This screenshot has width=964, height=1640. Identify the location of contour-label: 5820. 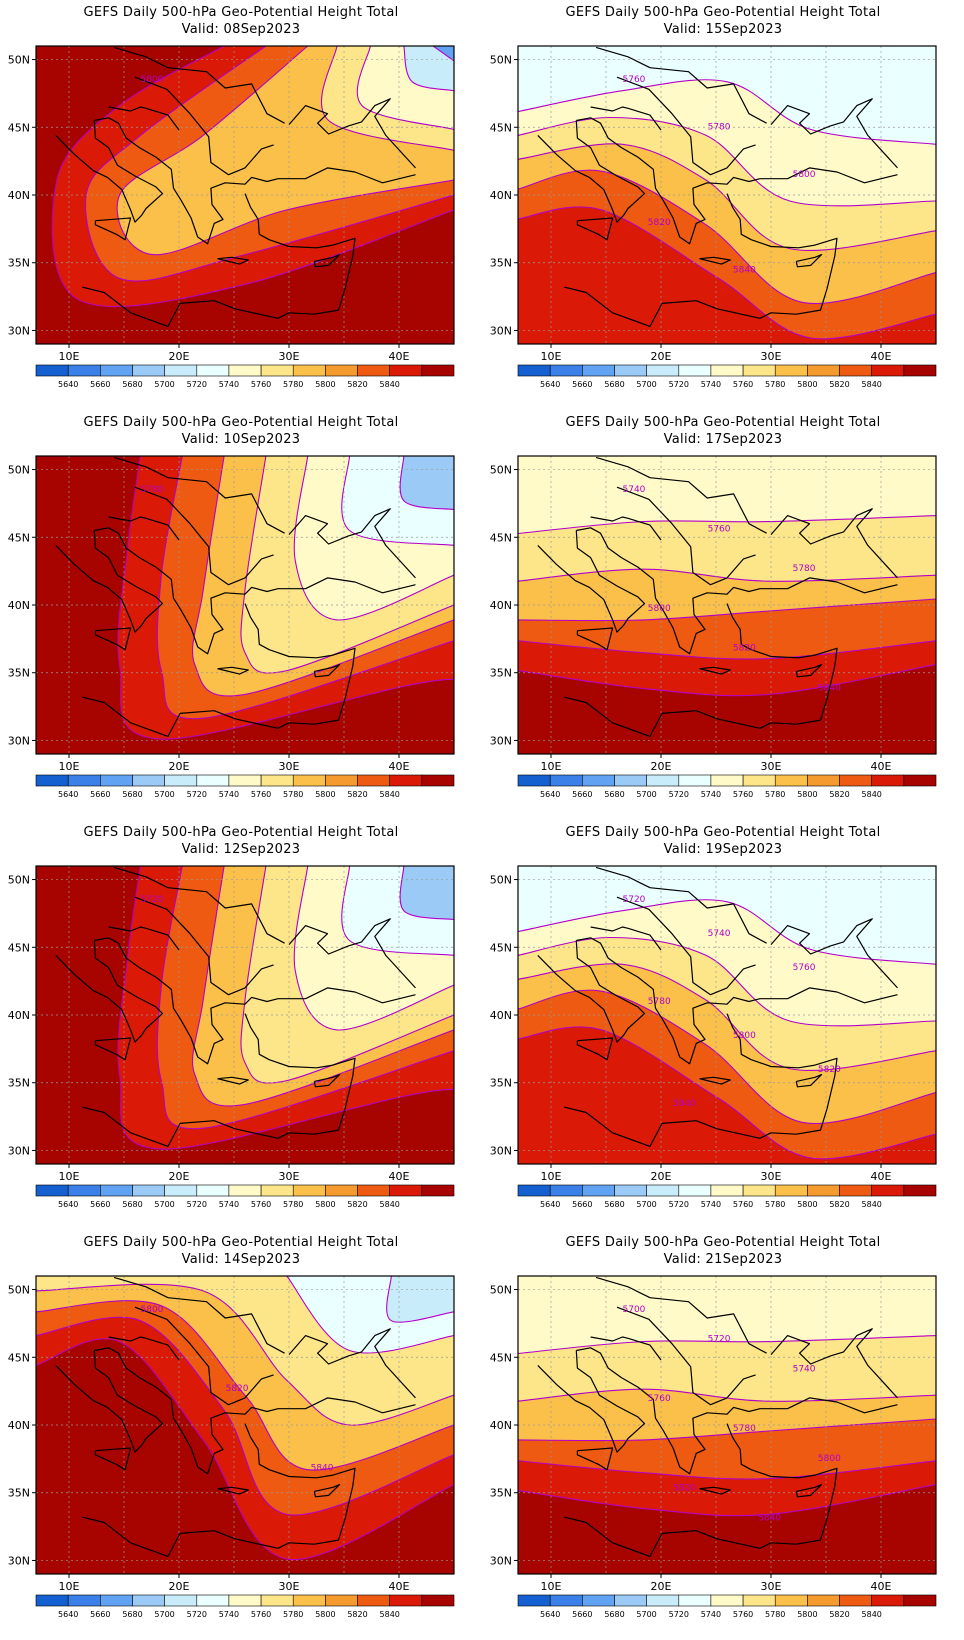
(829, 1070).